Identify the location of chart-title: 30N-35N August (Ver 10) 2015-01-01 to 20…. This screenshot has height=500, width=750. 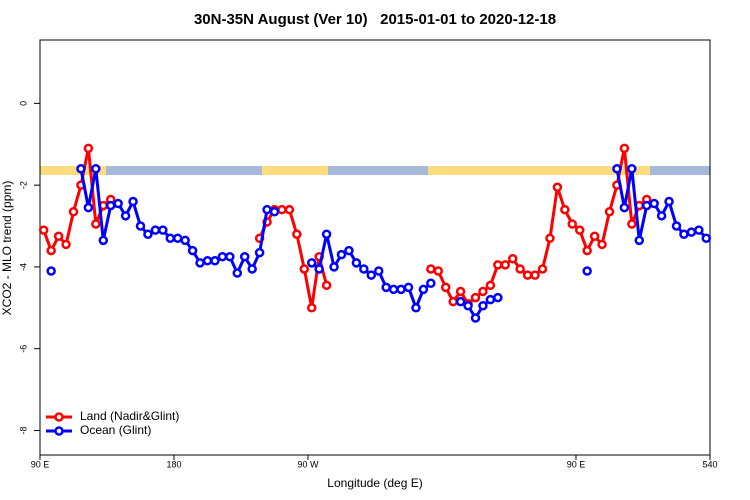
(375, 19).